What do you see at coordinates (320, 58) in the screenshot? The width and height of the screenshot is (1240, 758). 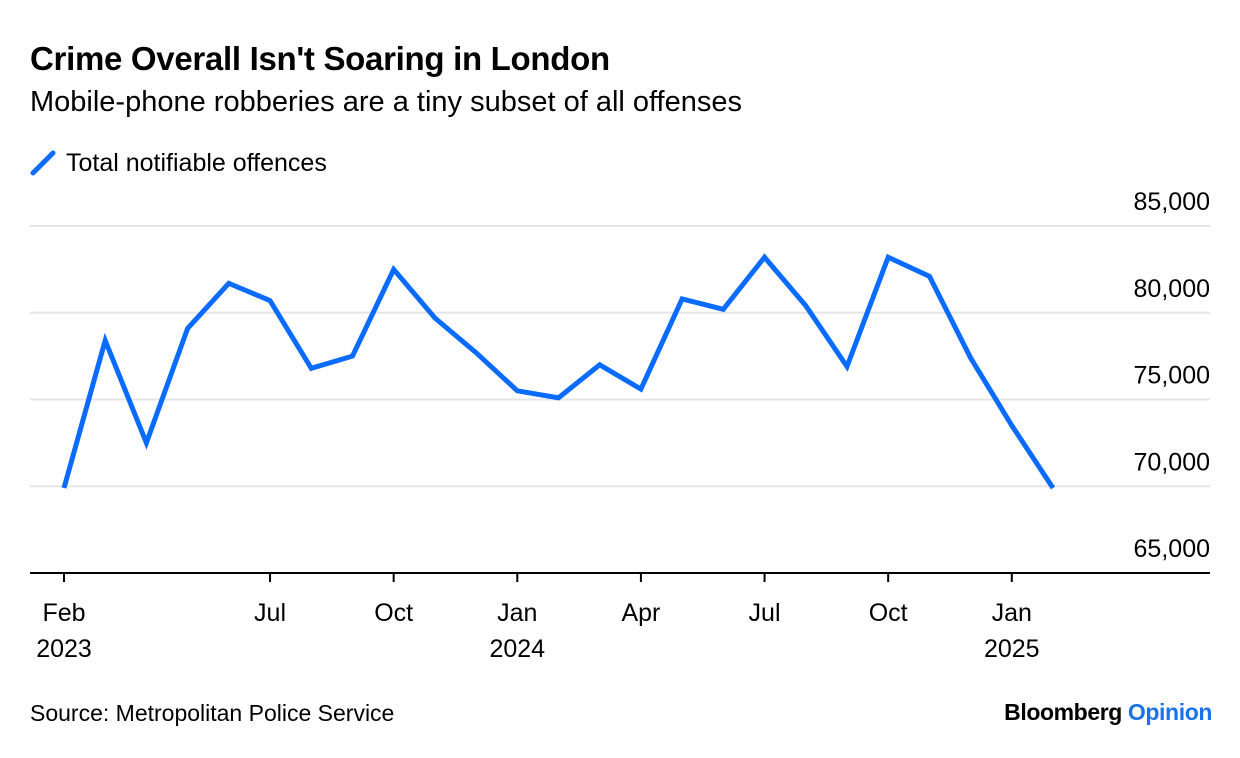 I see `chart-title: Crime Overall Isn't Soaring in London` at bounding box center [320, 58].